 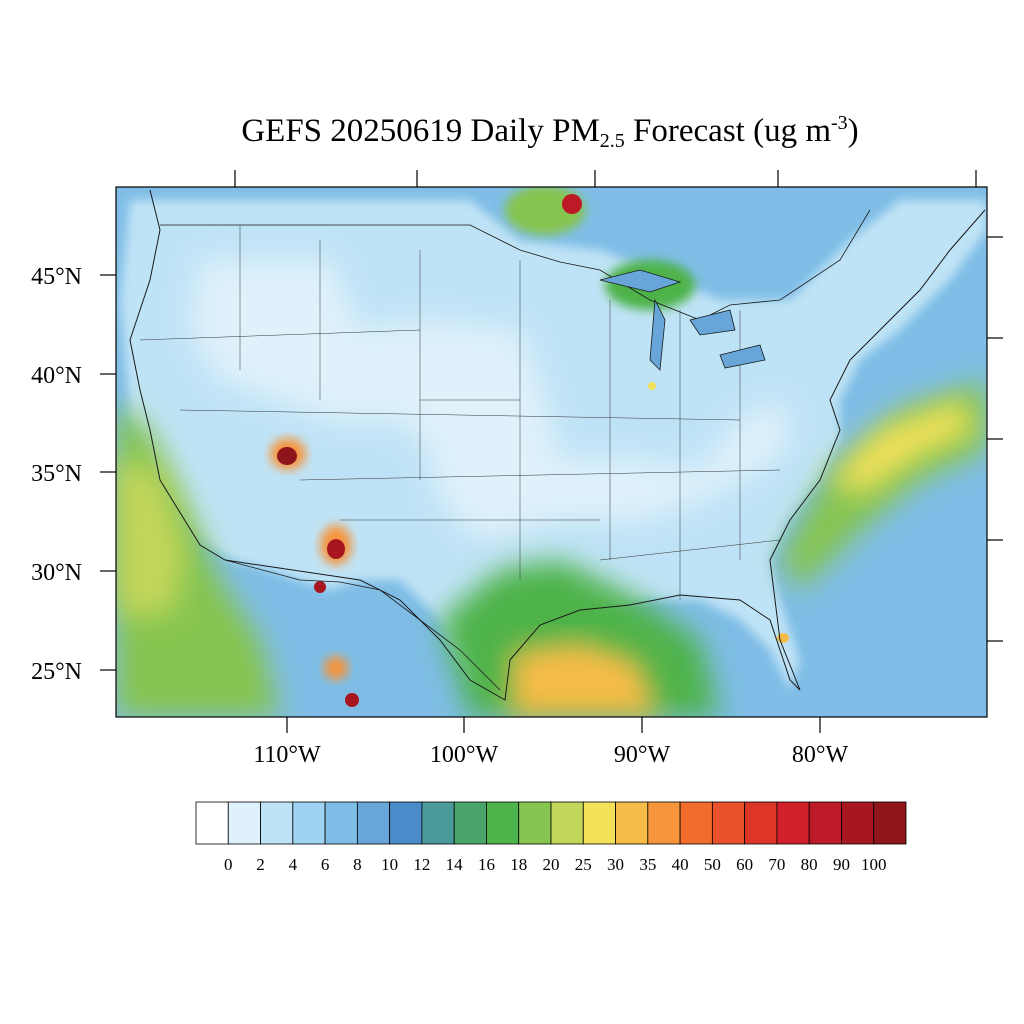 What do you see at coordinates (874, 864) in the screenshot?
I see `colorbar-label: 100` at bounding box center [874, 864].